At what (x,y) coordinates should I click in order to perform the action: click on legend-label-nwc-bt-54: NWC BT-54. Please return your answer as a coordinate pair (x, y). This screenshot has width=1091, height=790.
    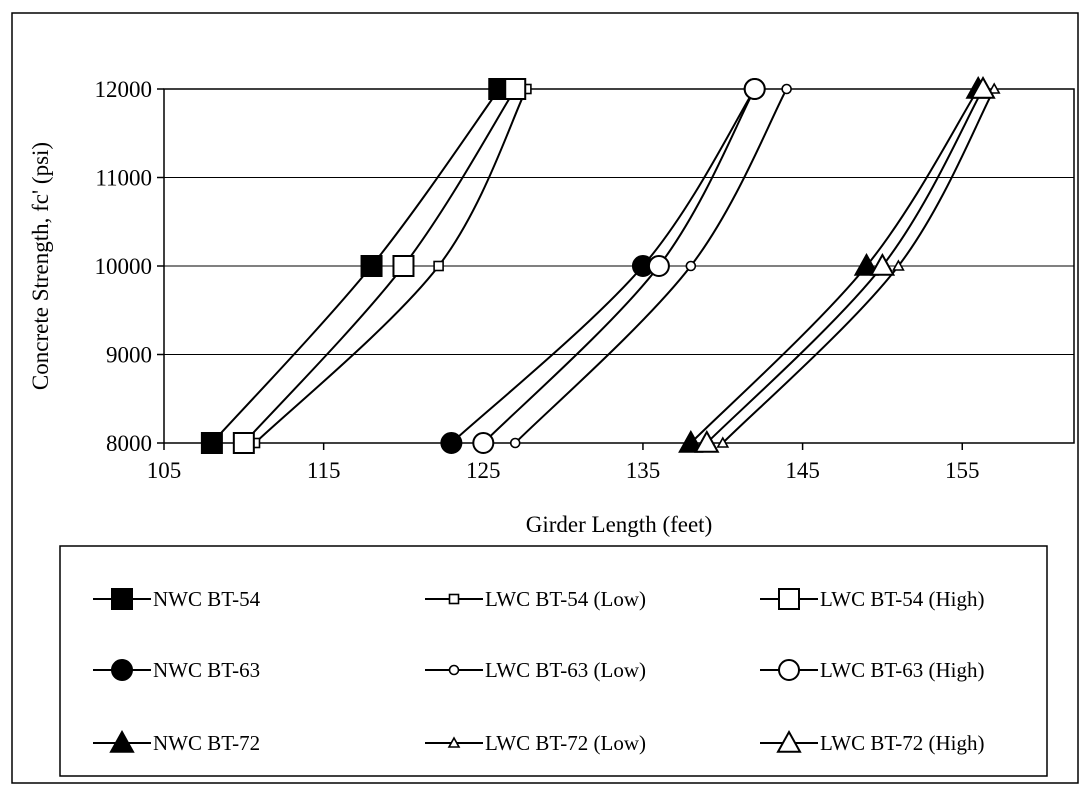
    Looking at the image, I should click on (207, 599).